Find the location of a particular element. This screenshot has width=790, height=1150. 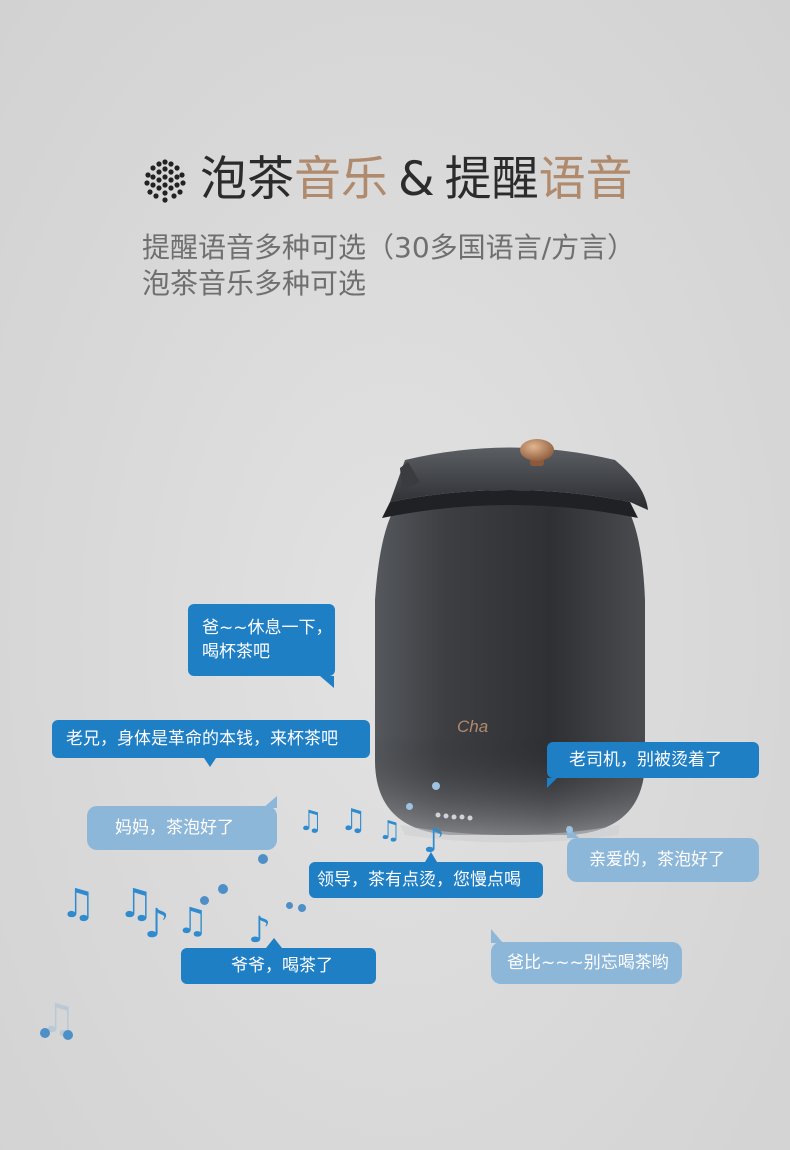

headline-ampersand: & is located at coordinates (416, 179).